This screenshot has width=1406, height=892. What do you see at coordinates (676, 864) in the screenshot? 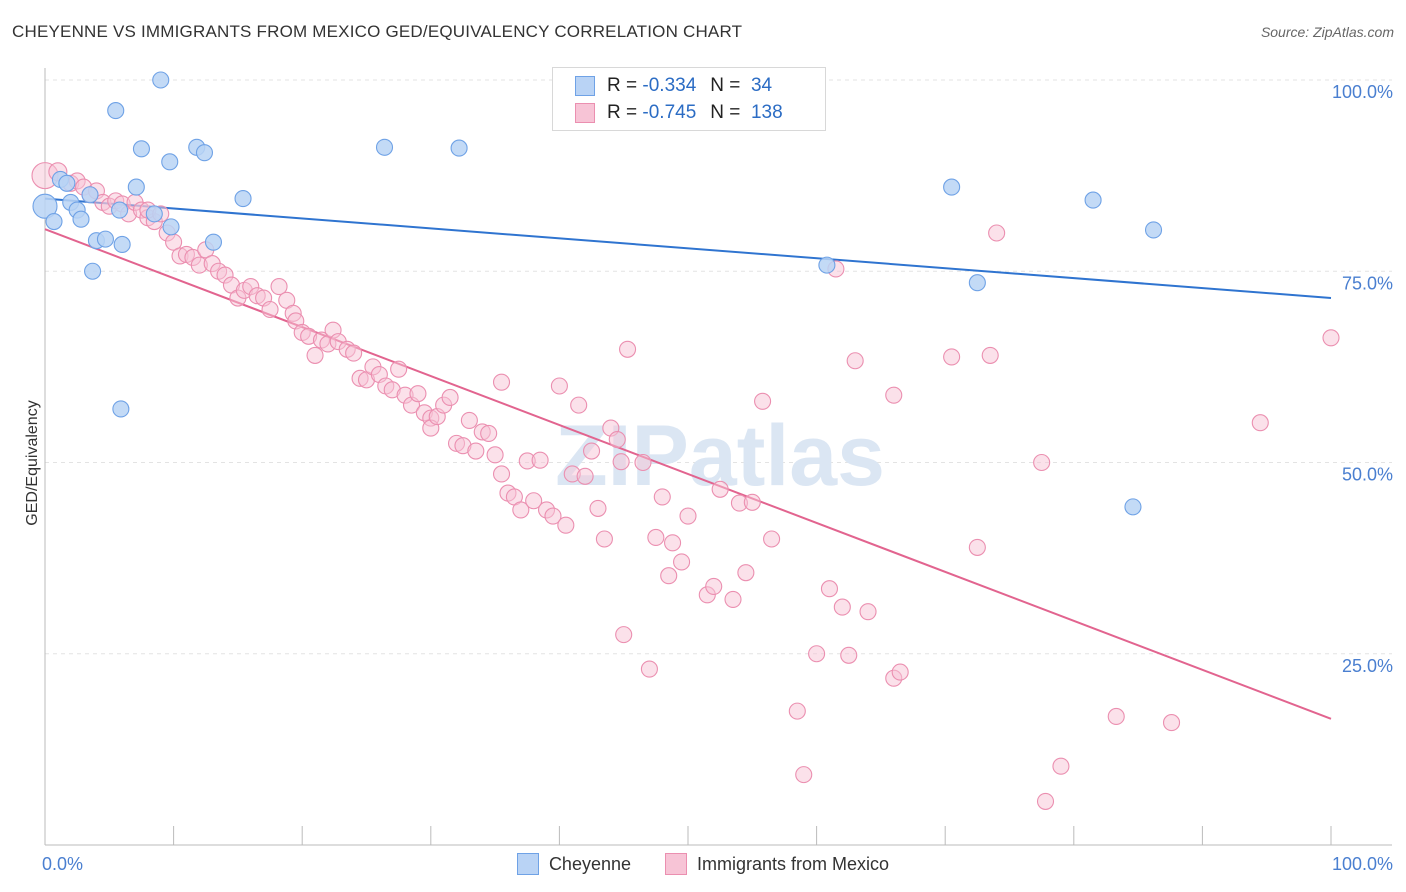
I see `mexico-legend-swatch` at bounding box center [676, 864].